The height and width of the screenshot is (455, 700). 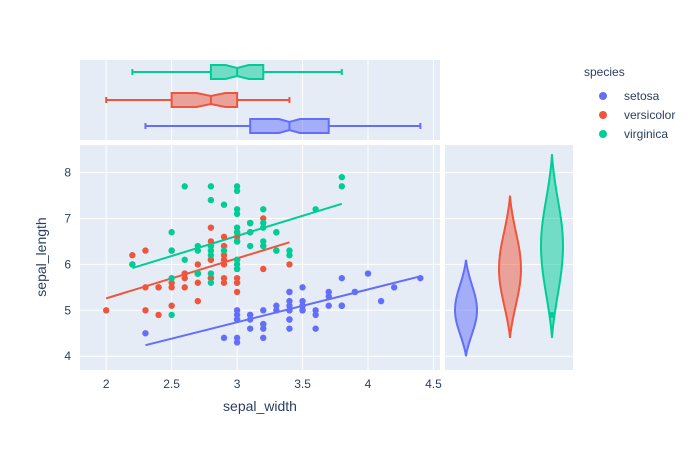 I want to click on box-marginals, so click(x=263, y=99).